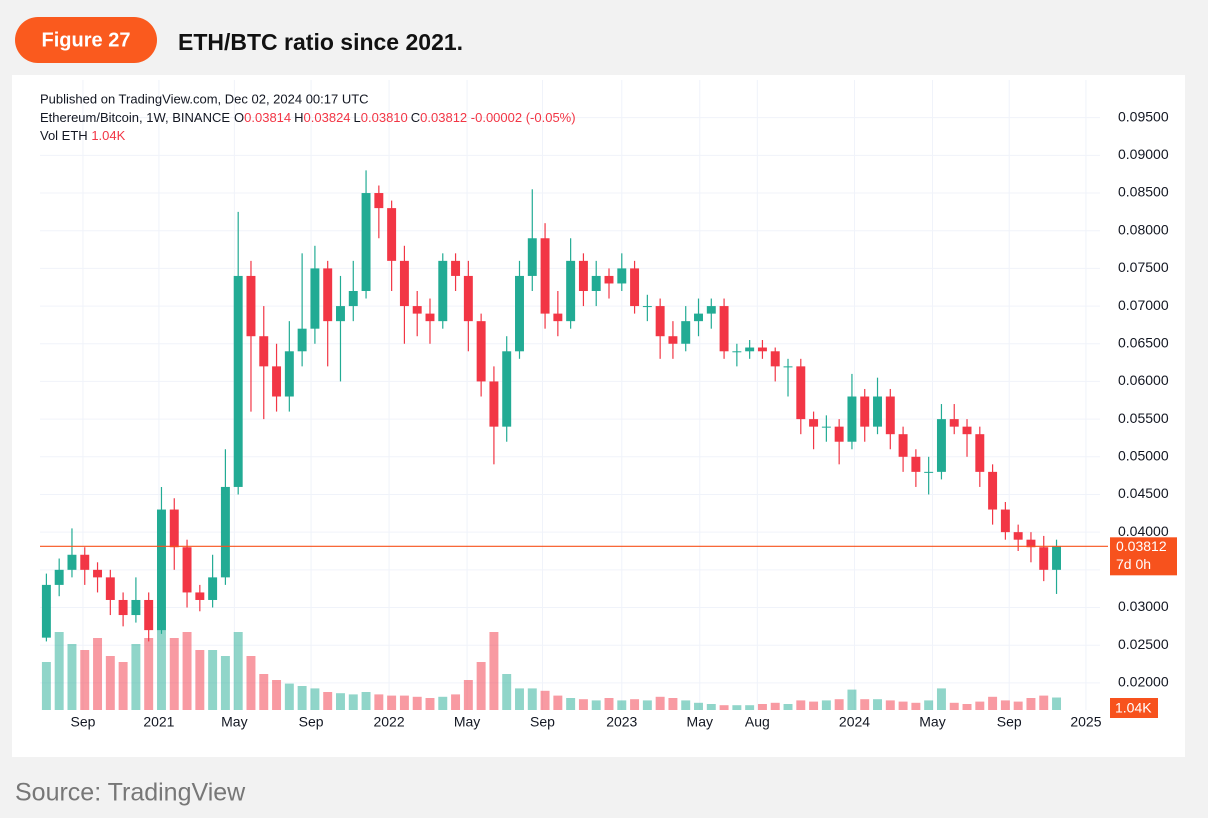 The image size is (1208, 818). I want to click on volume-pane, so click(551, 665).